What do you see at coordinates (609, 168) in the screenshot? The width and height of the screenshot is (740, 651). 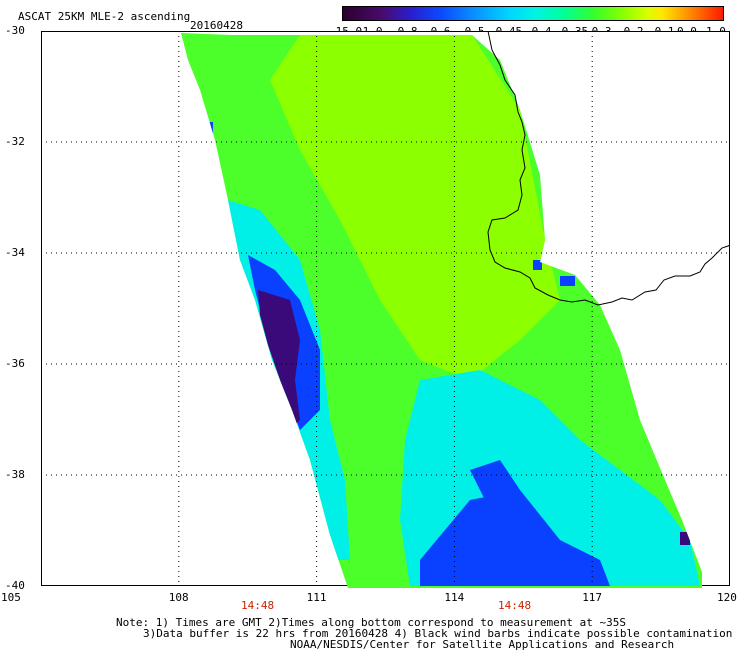 I see `coastline` at bounding box center [609, 168].